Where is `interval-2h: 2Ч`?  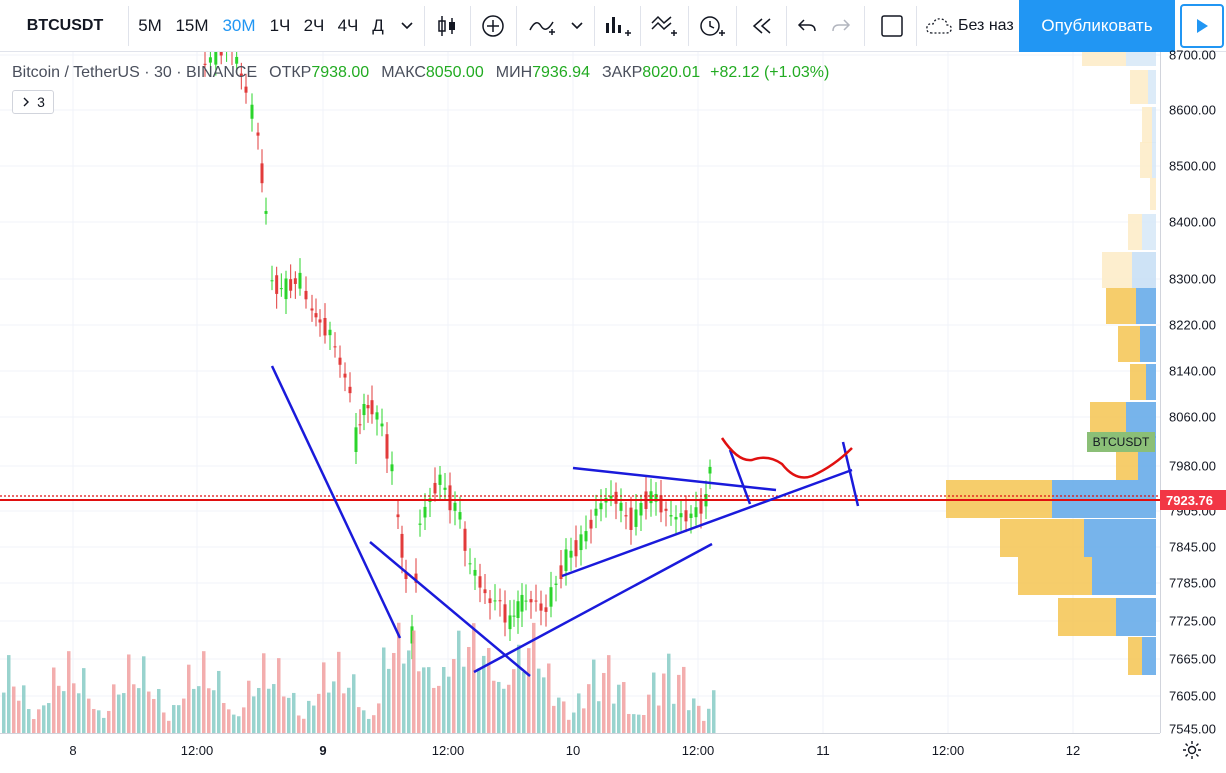
interval-2h: 2Ч is located at coordinates (314, 25).